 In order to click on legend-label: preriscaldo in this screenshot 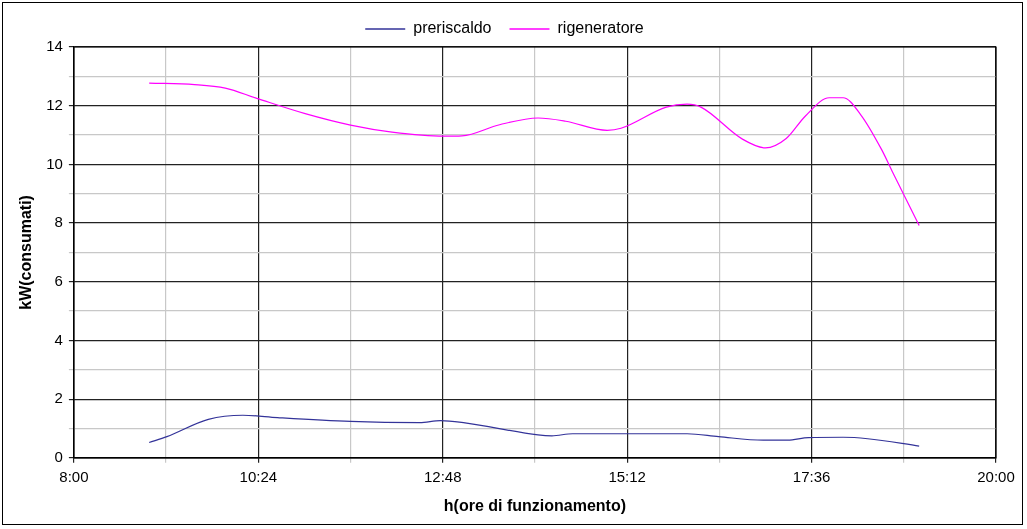, I will do `click(452, 28)`.